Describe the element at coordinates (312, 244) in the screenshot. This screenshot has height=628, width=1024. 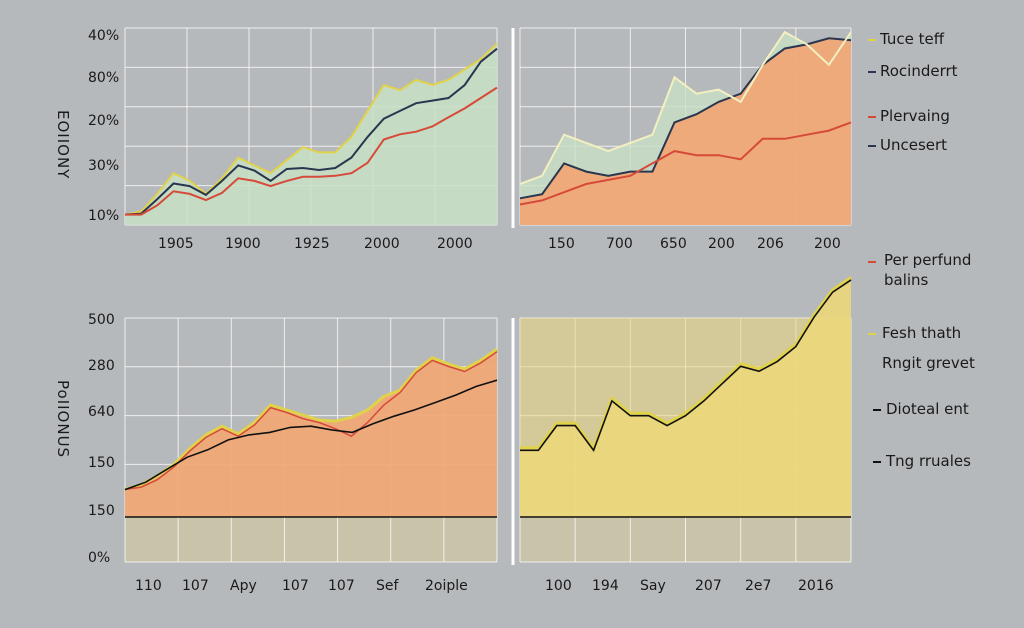
I see `x-tick-label: 1925` at that location.